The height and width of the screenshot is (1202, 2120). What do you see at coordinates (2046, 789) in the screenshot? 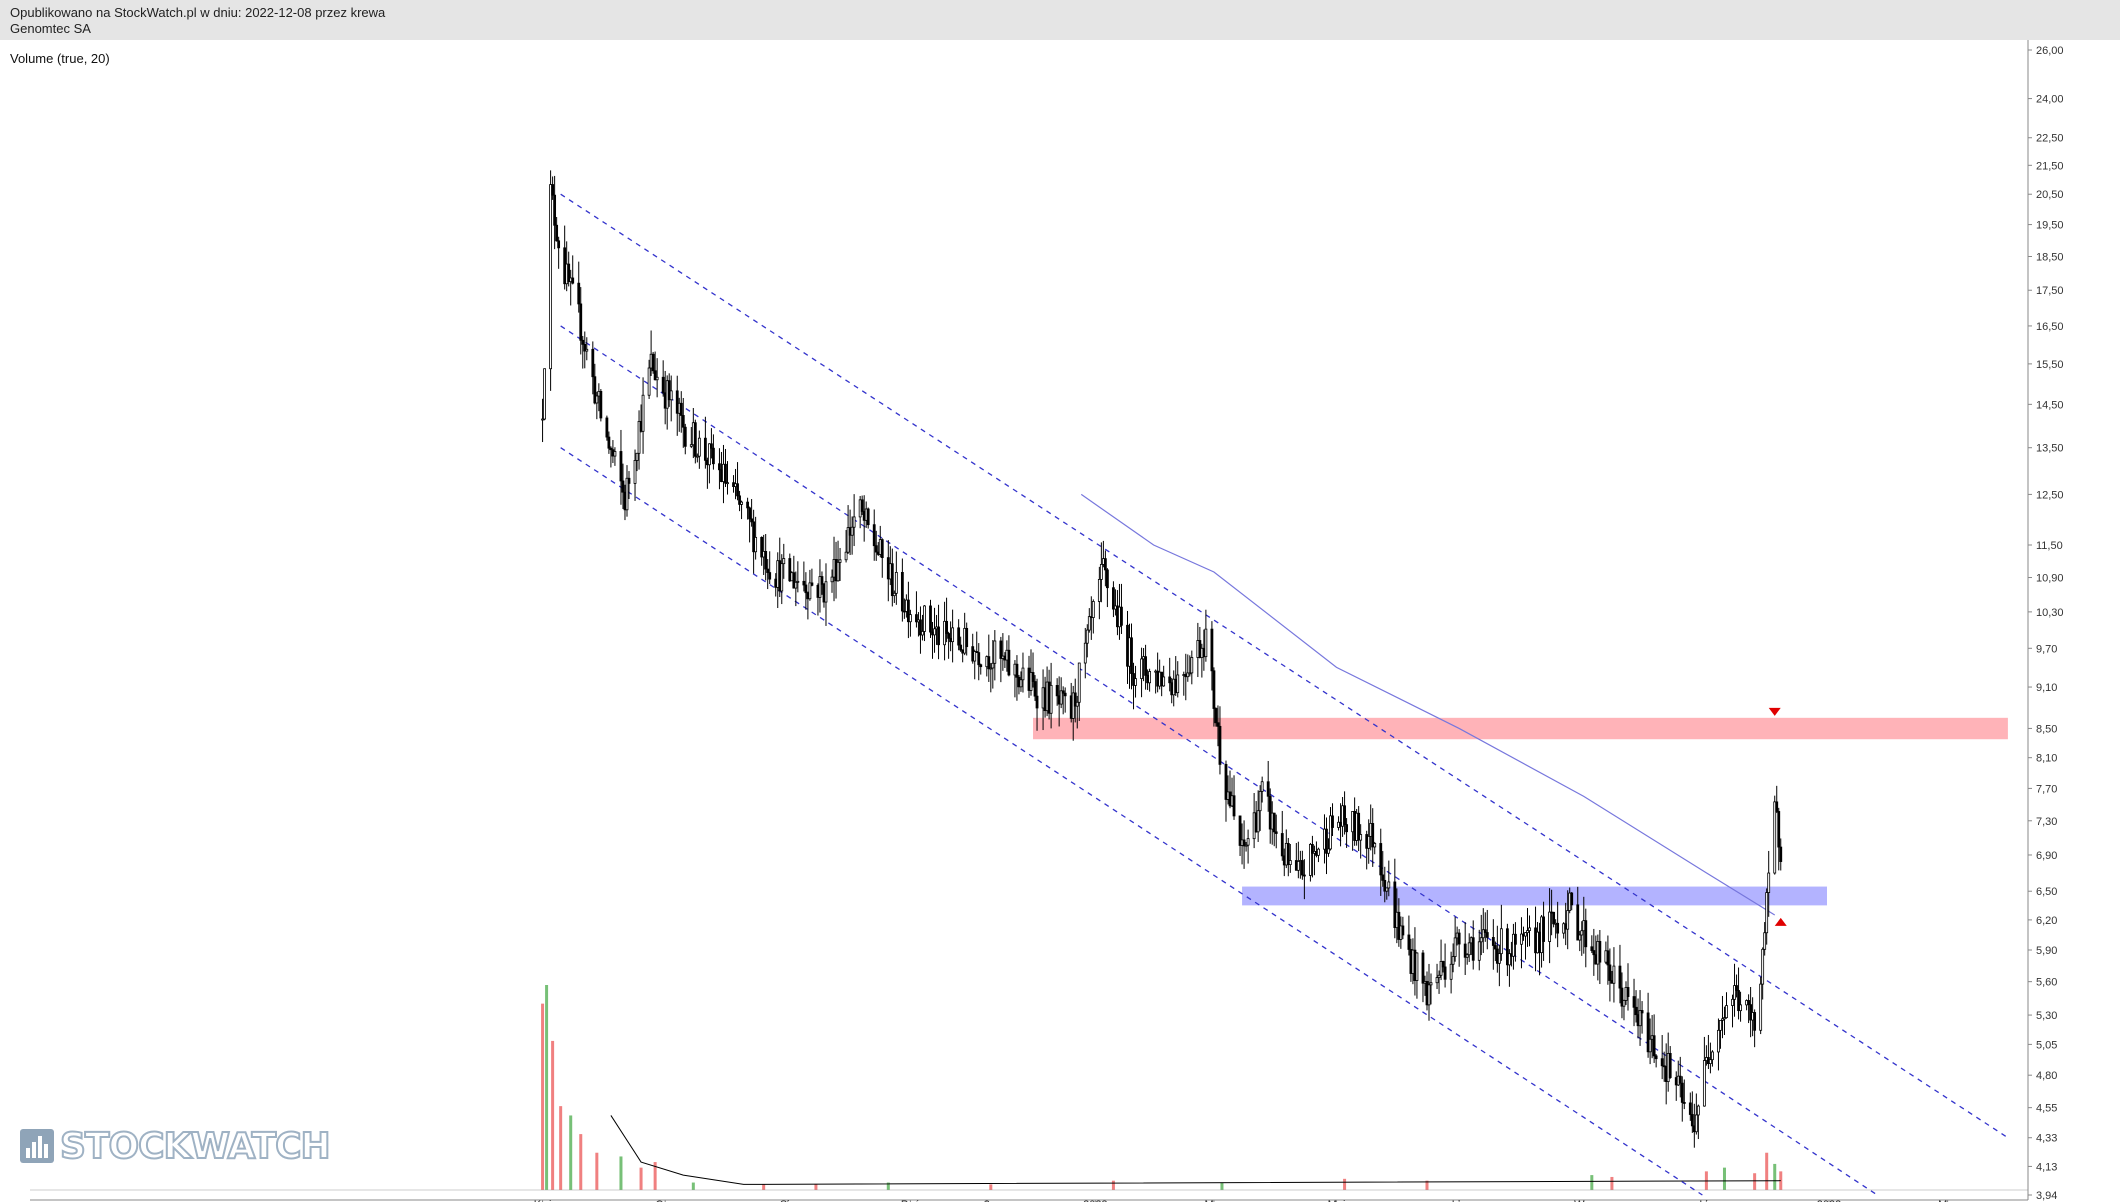
I see `y-tick-label: 7,70` at bounding box center [2046, 789].